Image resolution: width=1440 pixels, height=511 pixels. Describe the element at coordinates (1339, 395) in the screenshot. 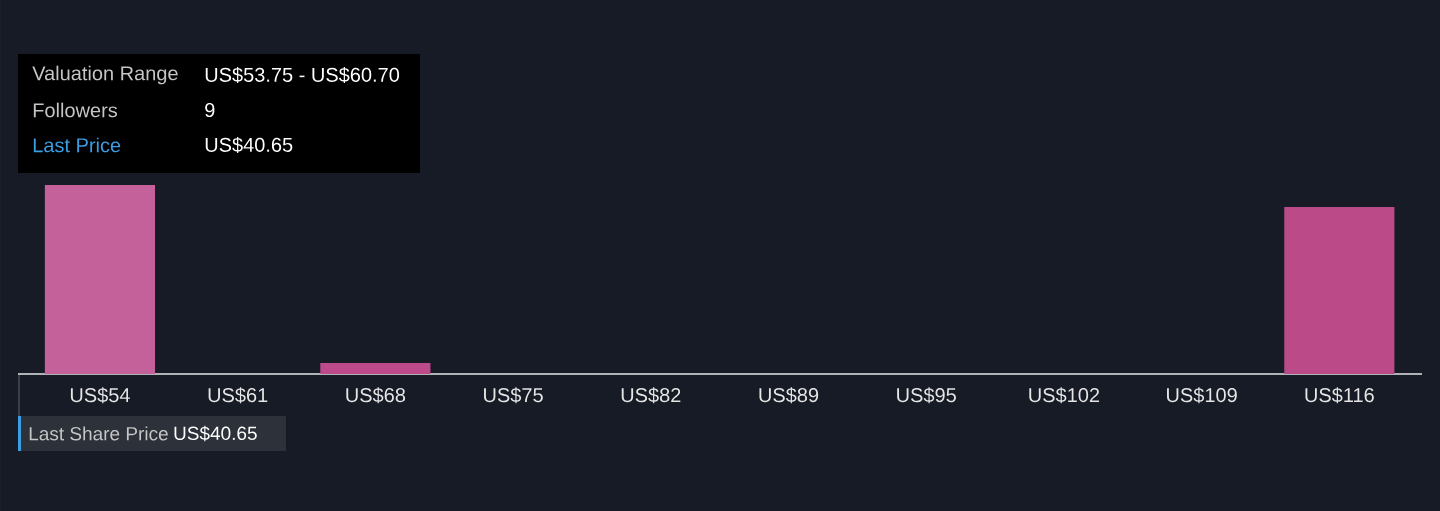

I see `x-tick-label: US$116` at that location.